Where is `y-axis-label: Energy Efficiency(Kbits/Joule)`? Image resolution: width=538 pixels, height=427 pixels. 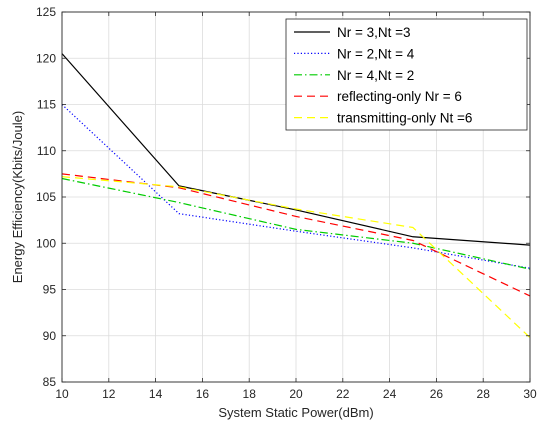
y-axis-label: Energy Efficiency(Kbits/Joule) is located at coordinates (17, 197).